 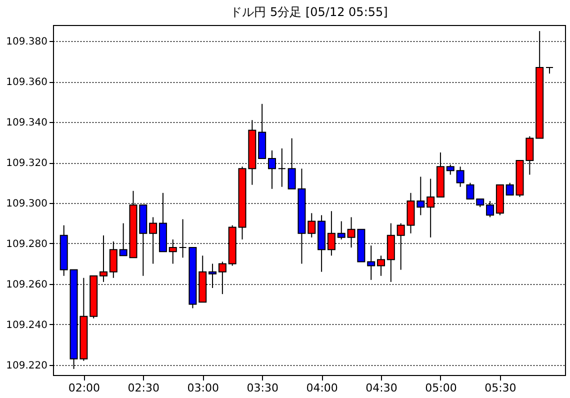 What do you see at coordinates (27, 82) in the screenshot?
I see `y-tick-label: 109.360` at bounding box center [27, 82].